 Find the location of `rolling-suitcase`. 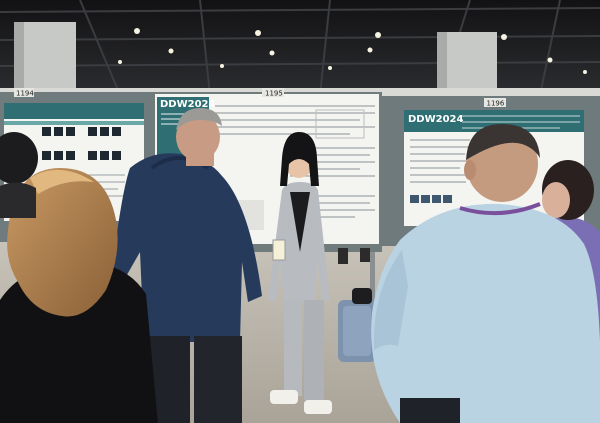

rolling-suitcase is located at coordinates (357, 325).